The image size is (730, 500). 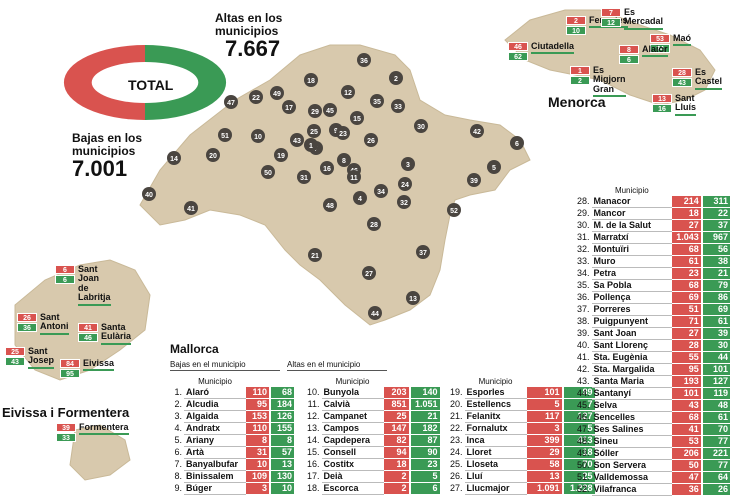 I want to click on bajas-value: 84, so click(x=70, y=363).